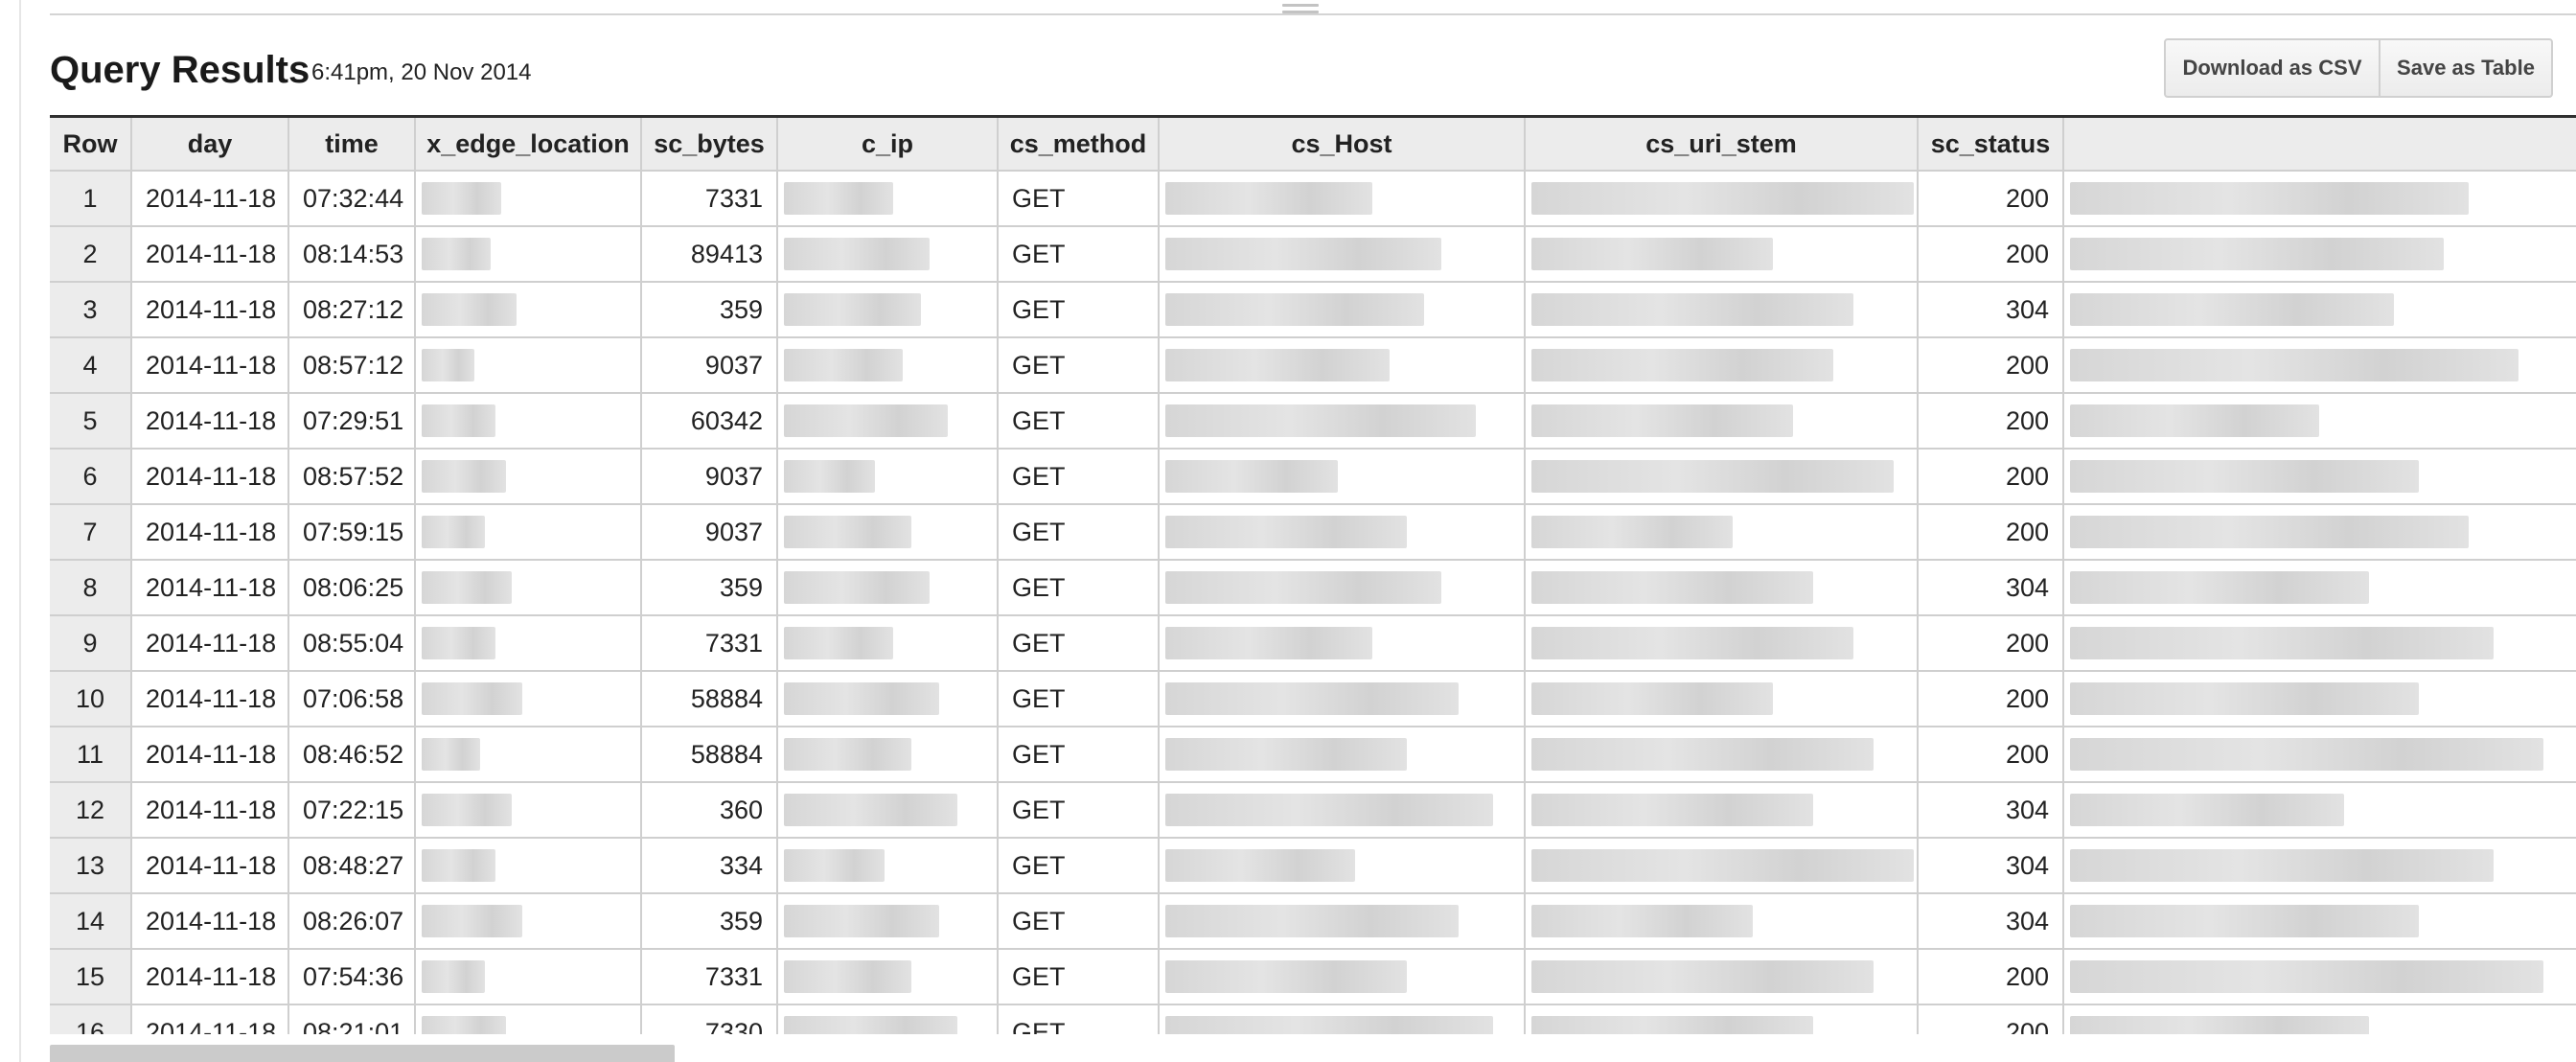 This screenshot has height=1062, width=2576. What do you see at coordinates (1313, 532) in the screenshot?
I see `table-row: 7 2014-11-18 07:59:15 9037 GET 200` at bounding box center [1313, 532].